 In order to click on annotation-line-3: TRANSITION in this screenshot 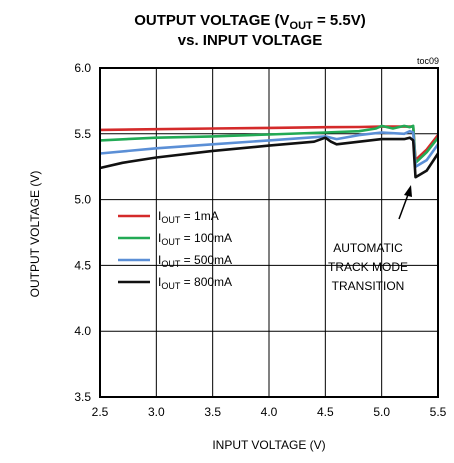, I will do `click(368, 286)`.